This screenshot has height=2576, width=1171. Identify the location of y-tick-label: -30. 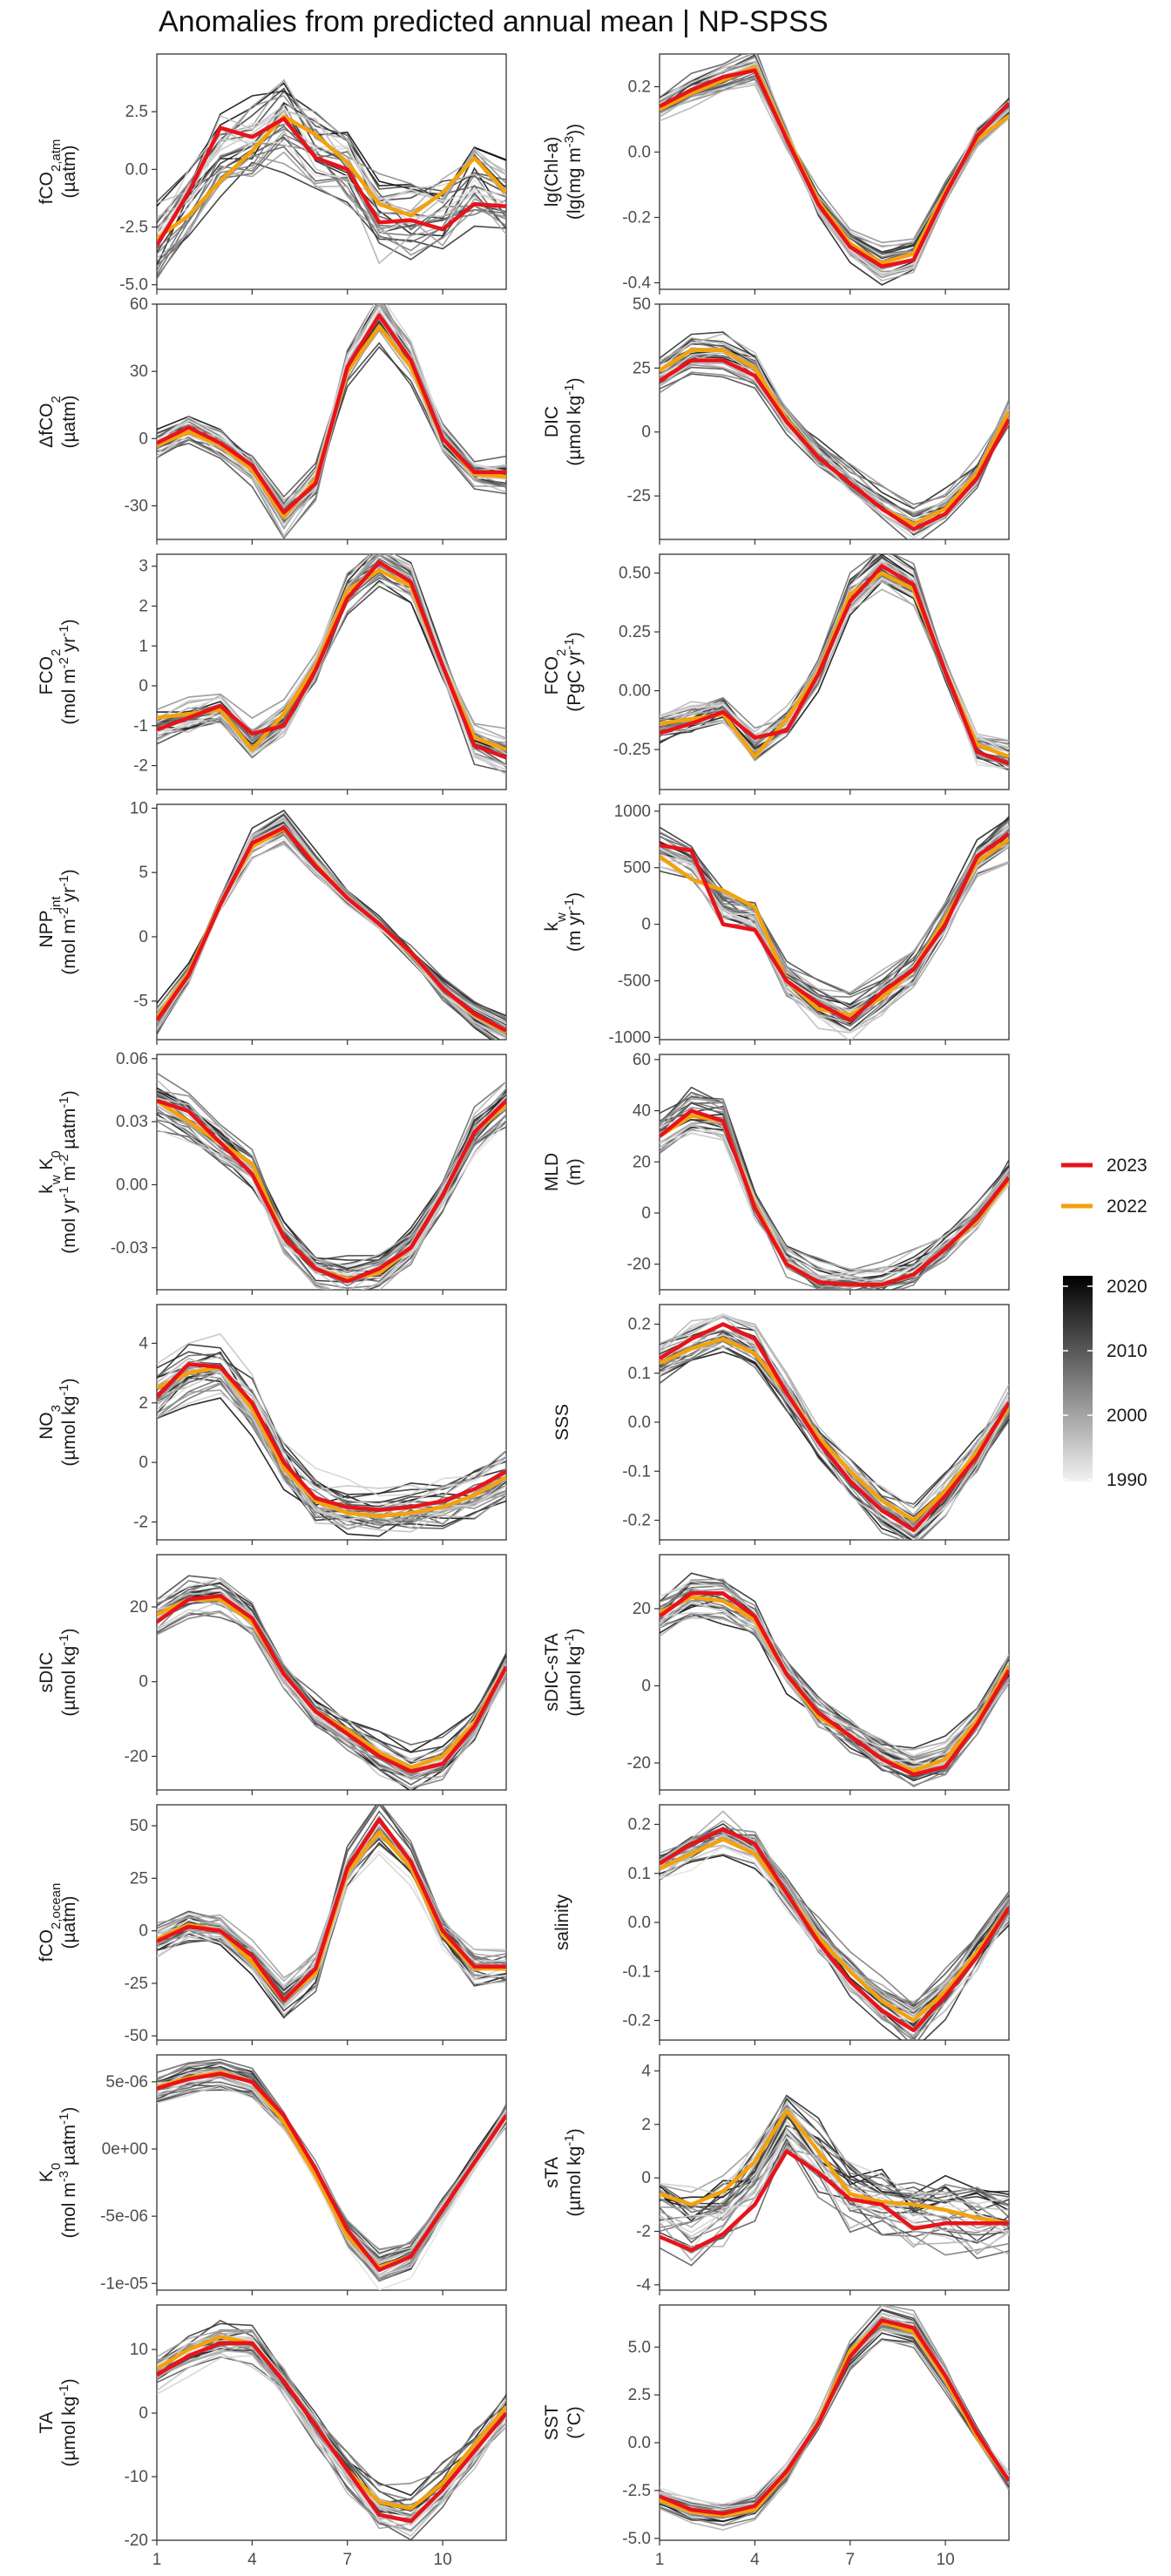
(136, 506).